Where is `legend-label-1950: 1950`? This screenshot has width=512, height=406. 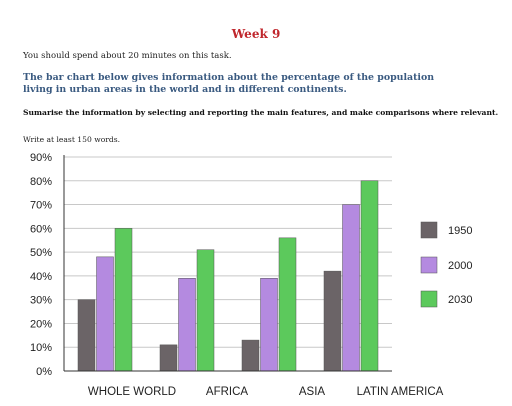 legend-label-1950: 1950 is located at coordinates (460, 231).